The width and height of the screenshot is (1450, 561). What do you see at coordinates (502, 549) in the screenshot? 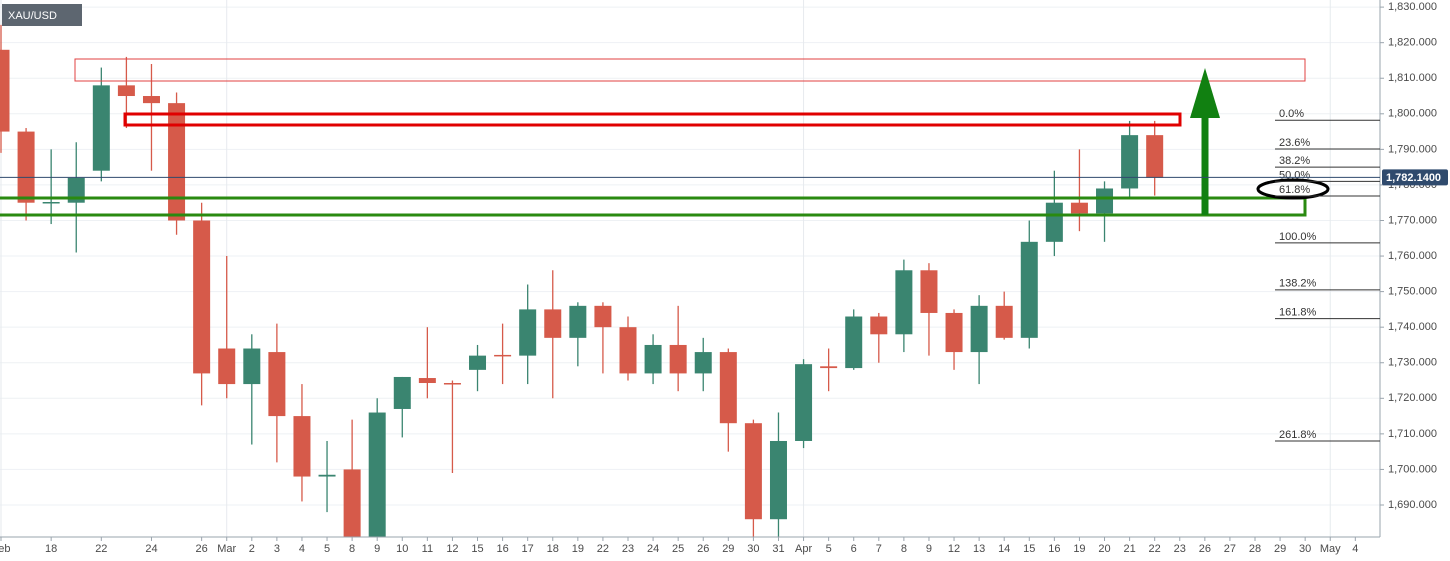
I see `x-tick-label: 16` at bounding box center [502, 549].